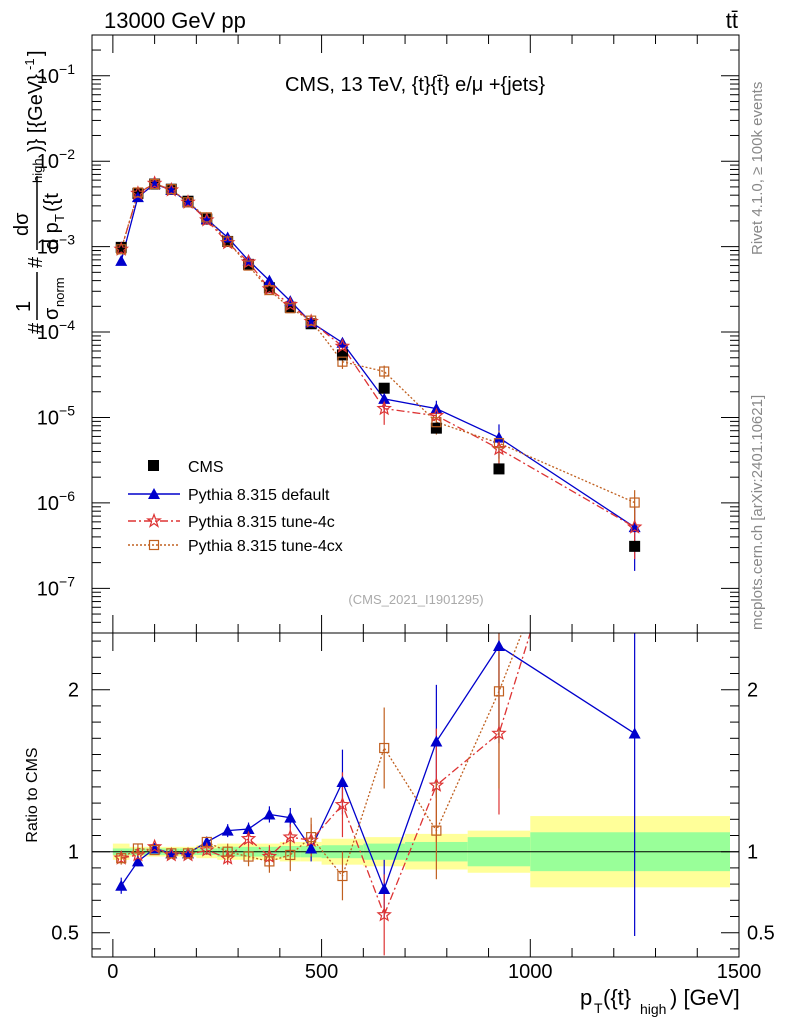 Image resolution: width=786 pixels, height=1024 pixels. Describe the element at coordinates (752, 853) in the screenshot. I see `ratio-y-tick-label-right: 1` at that location.